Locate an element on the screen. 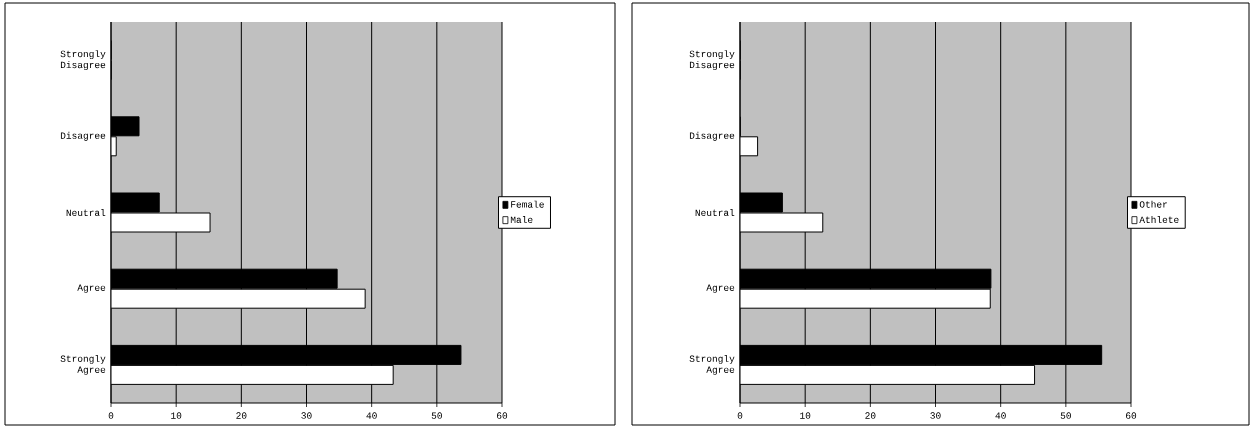 Image resolution: width=1254 pixels, height=430 pixels. legend-label: Athlete is located at coordinates (1159, 219).